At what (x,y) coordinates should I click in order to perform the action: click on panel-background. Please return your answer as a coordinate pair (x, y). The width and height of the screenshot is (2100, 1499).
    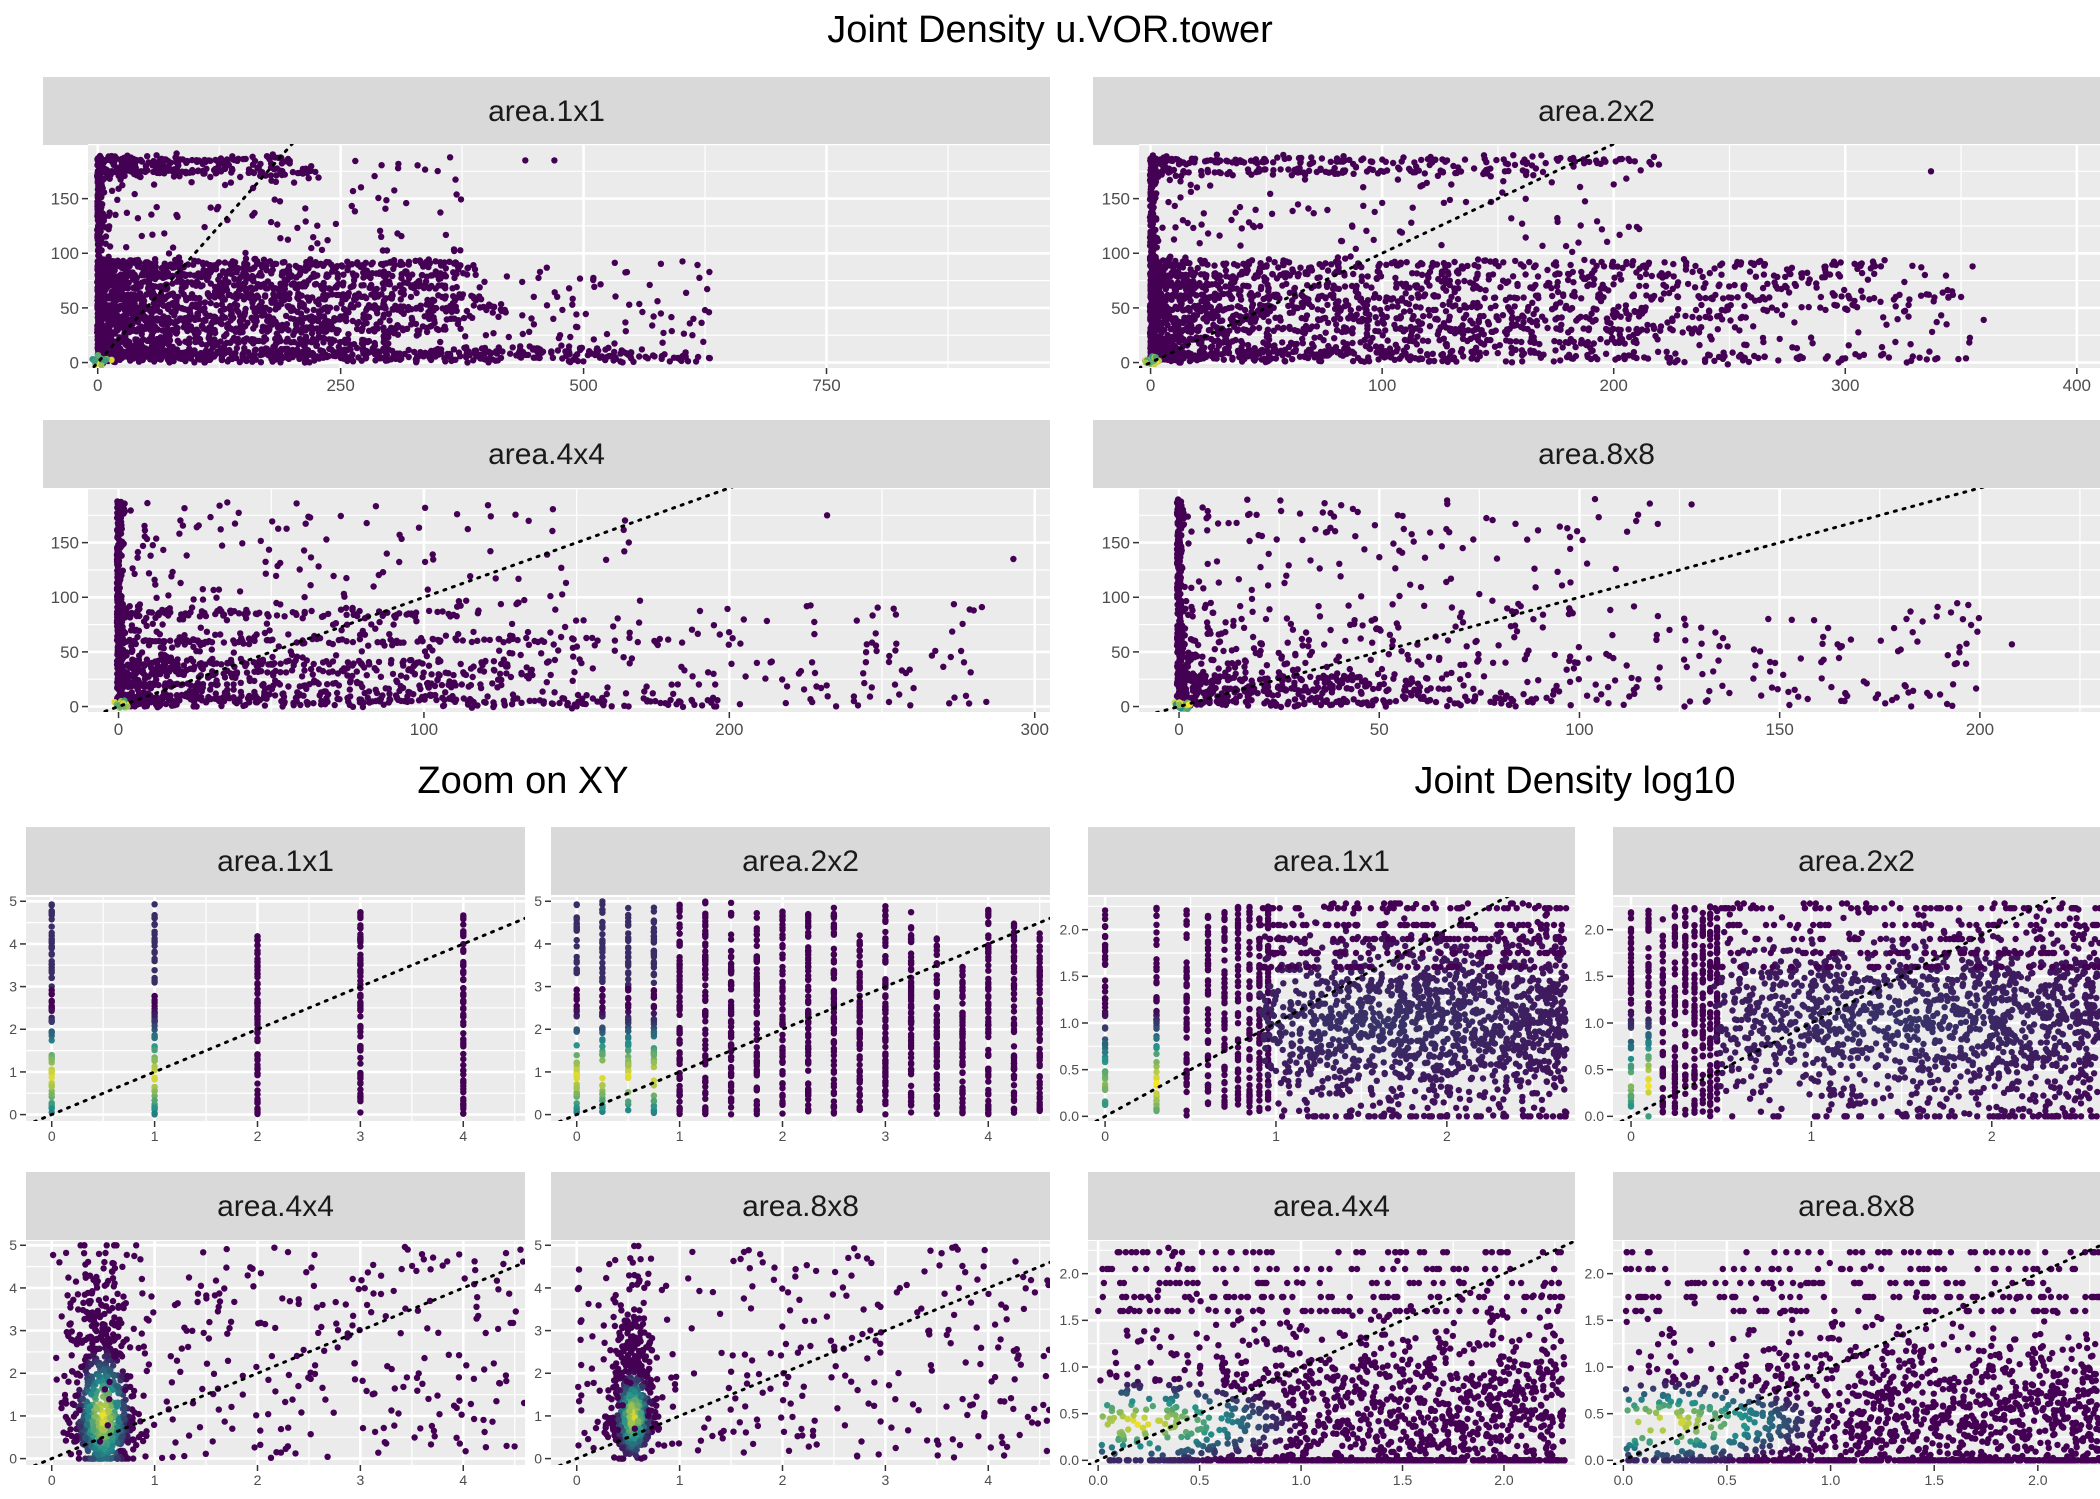
    Looking at the image, I should click on (569, 256).